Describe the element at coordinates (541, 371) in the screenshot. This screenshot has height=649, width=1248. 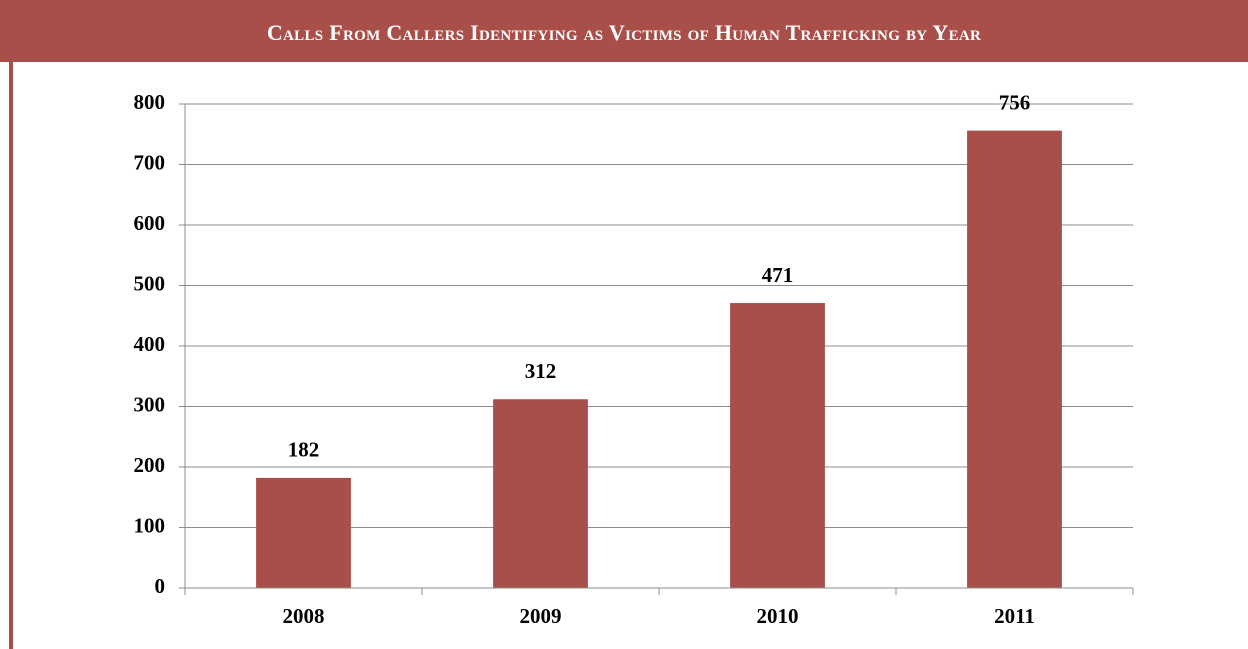
I see `data-label: 312` at that location.